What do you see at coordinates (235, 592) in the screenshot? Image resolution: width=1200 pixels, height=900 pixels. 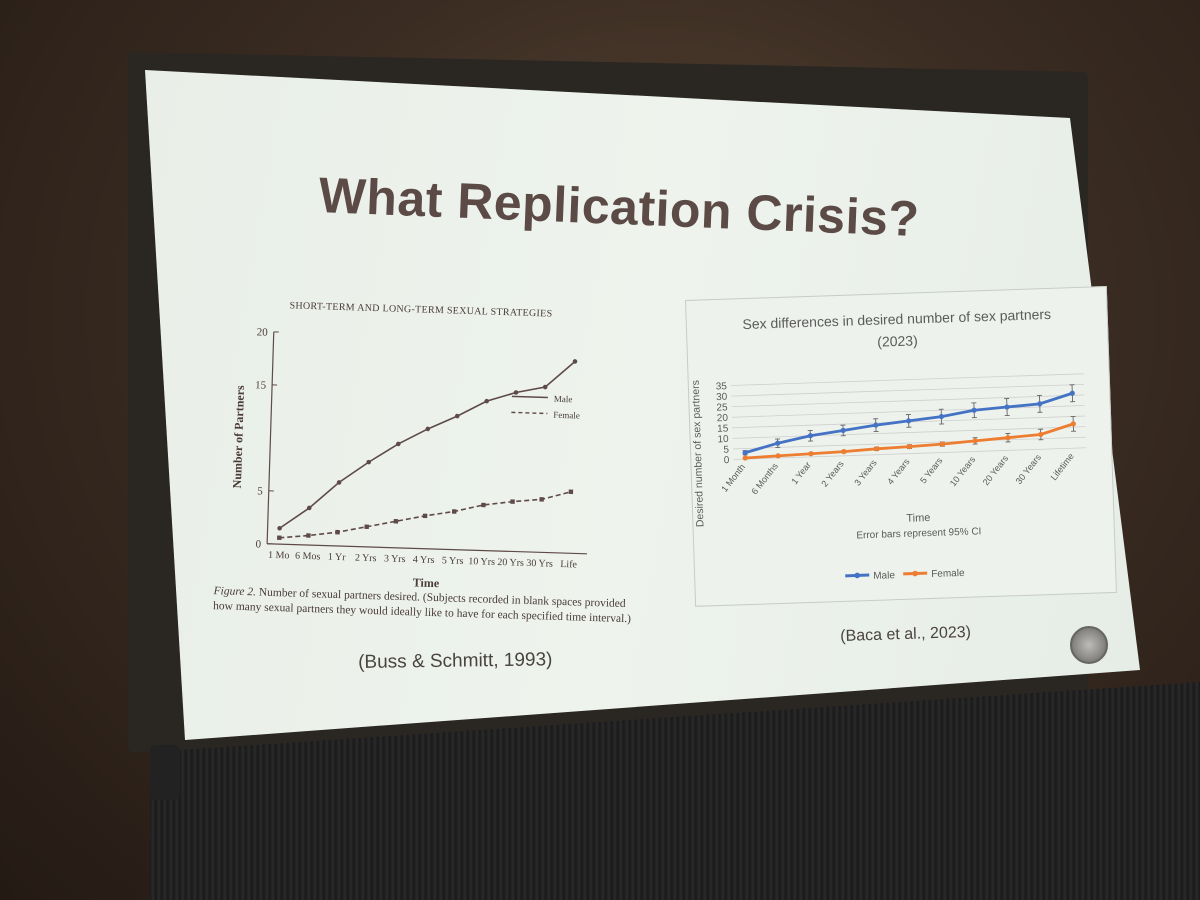 I see `caption-label: Figure 2.` at bounding box center [235, 592].